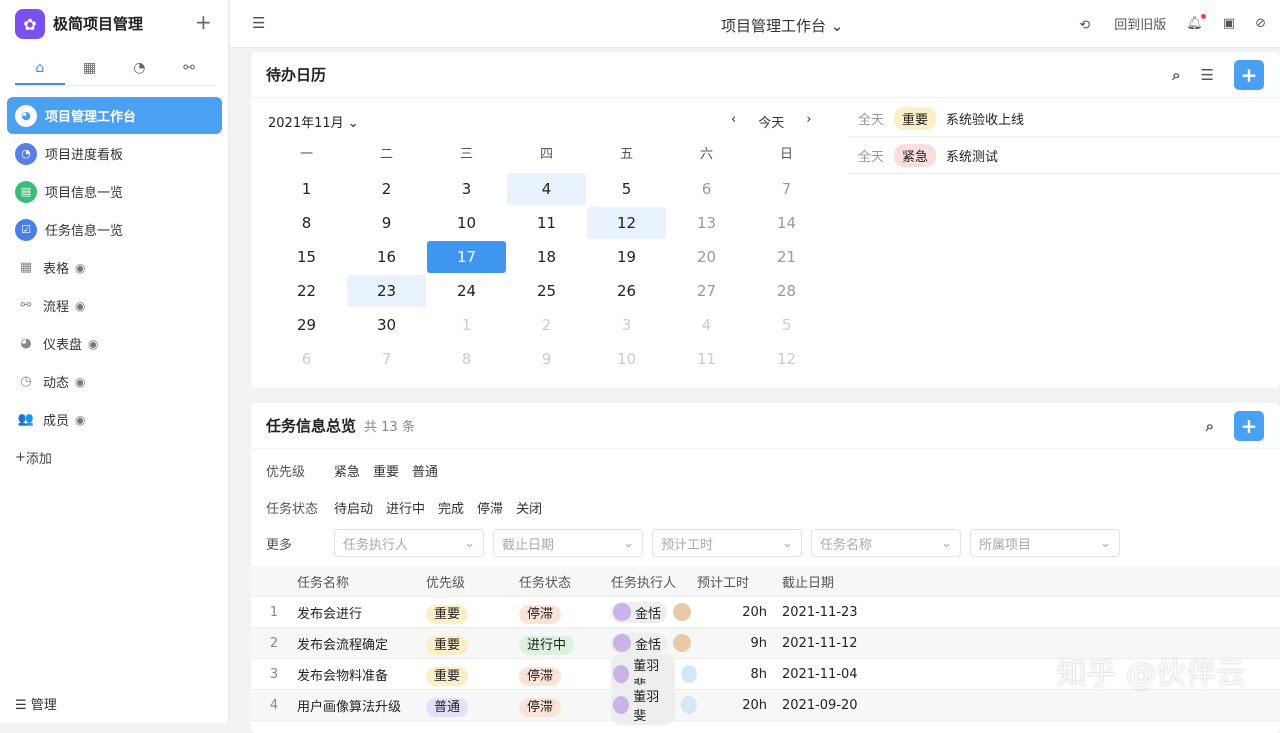 This screenshot has width=1280, height=733. I want to click on prev-month-button: ‹, so click(734, 119).